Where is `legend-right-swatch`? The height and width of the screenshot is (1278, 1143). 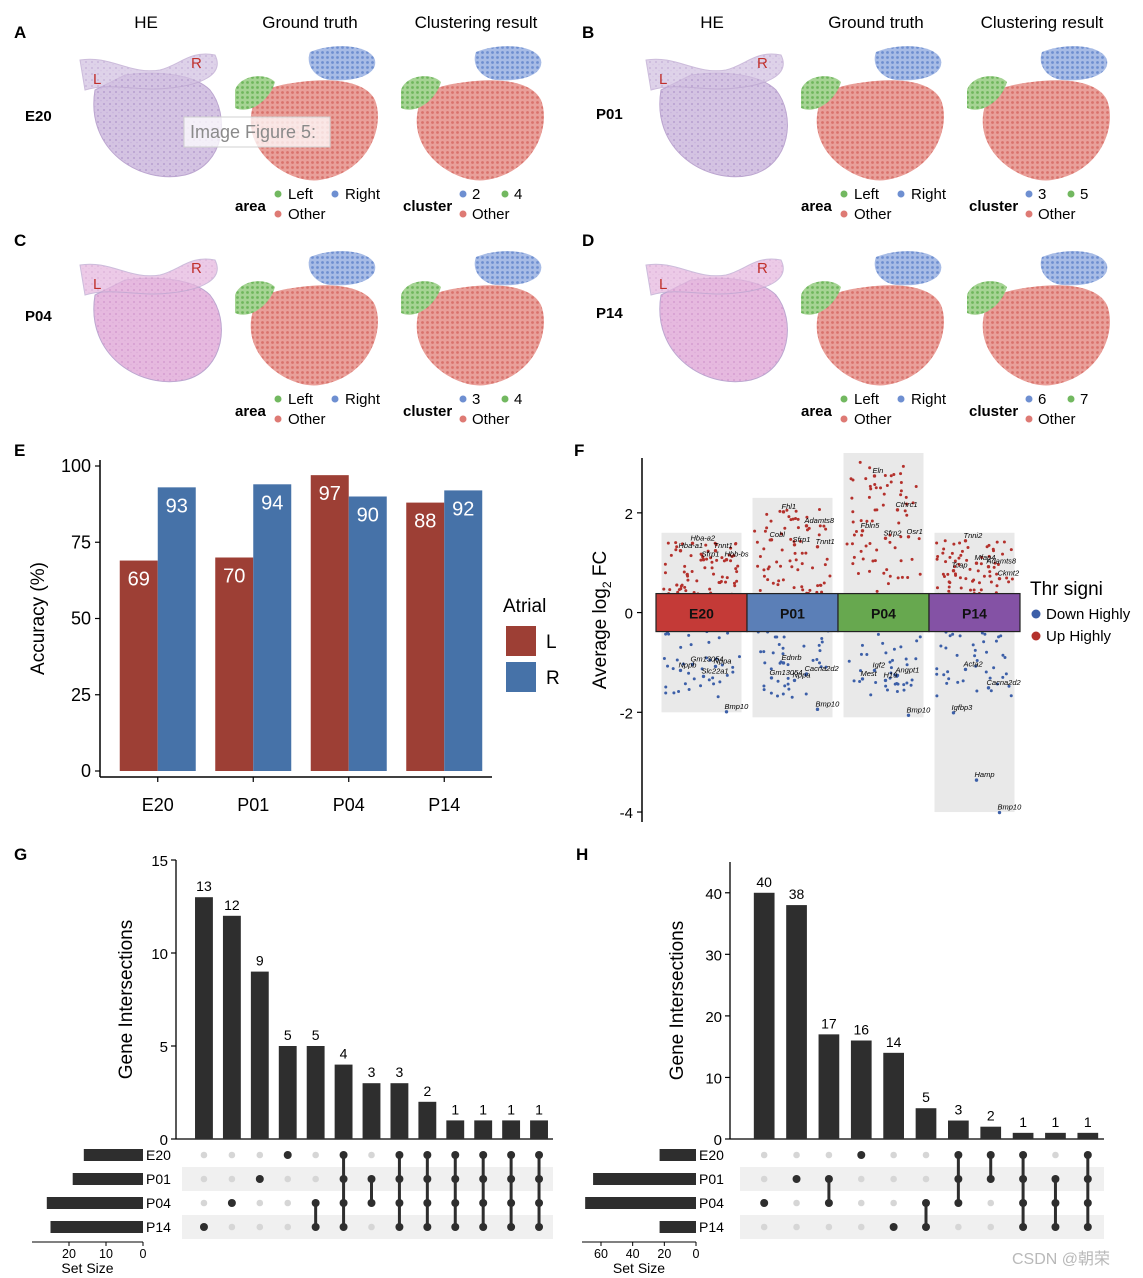 legend-right-swatch is located at coordinates (901, 399).